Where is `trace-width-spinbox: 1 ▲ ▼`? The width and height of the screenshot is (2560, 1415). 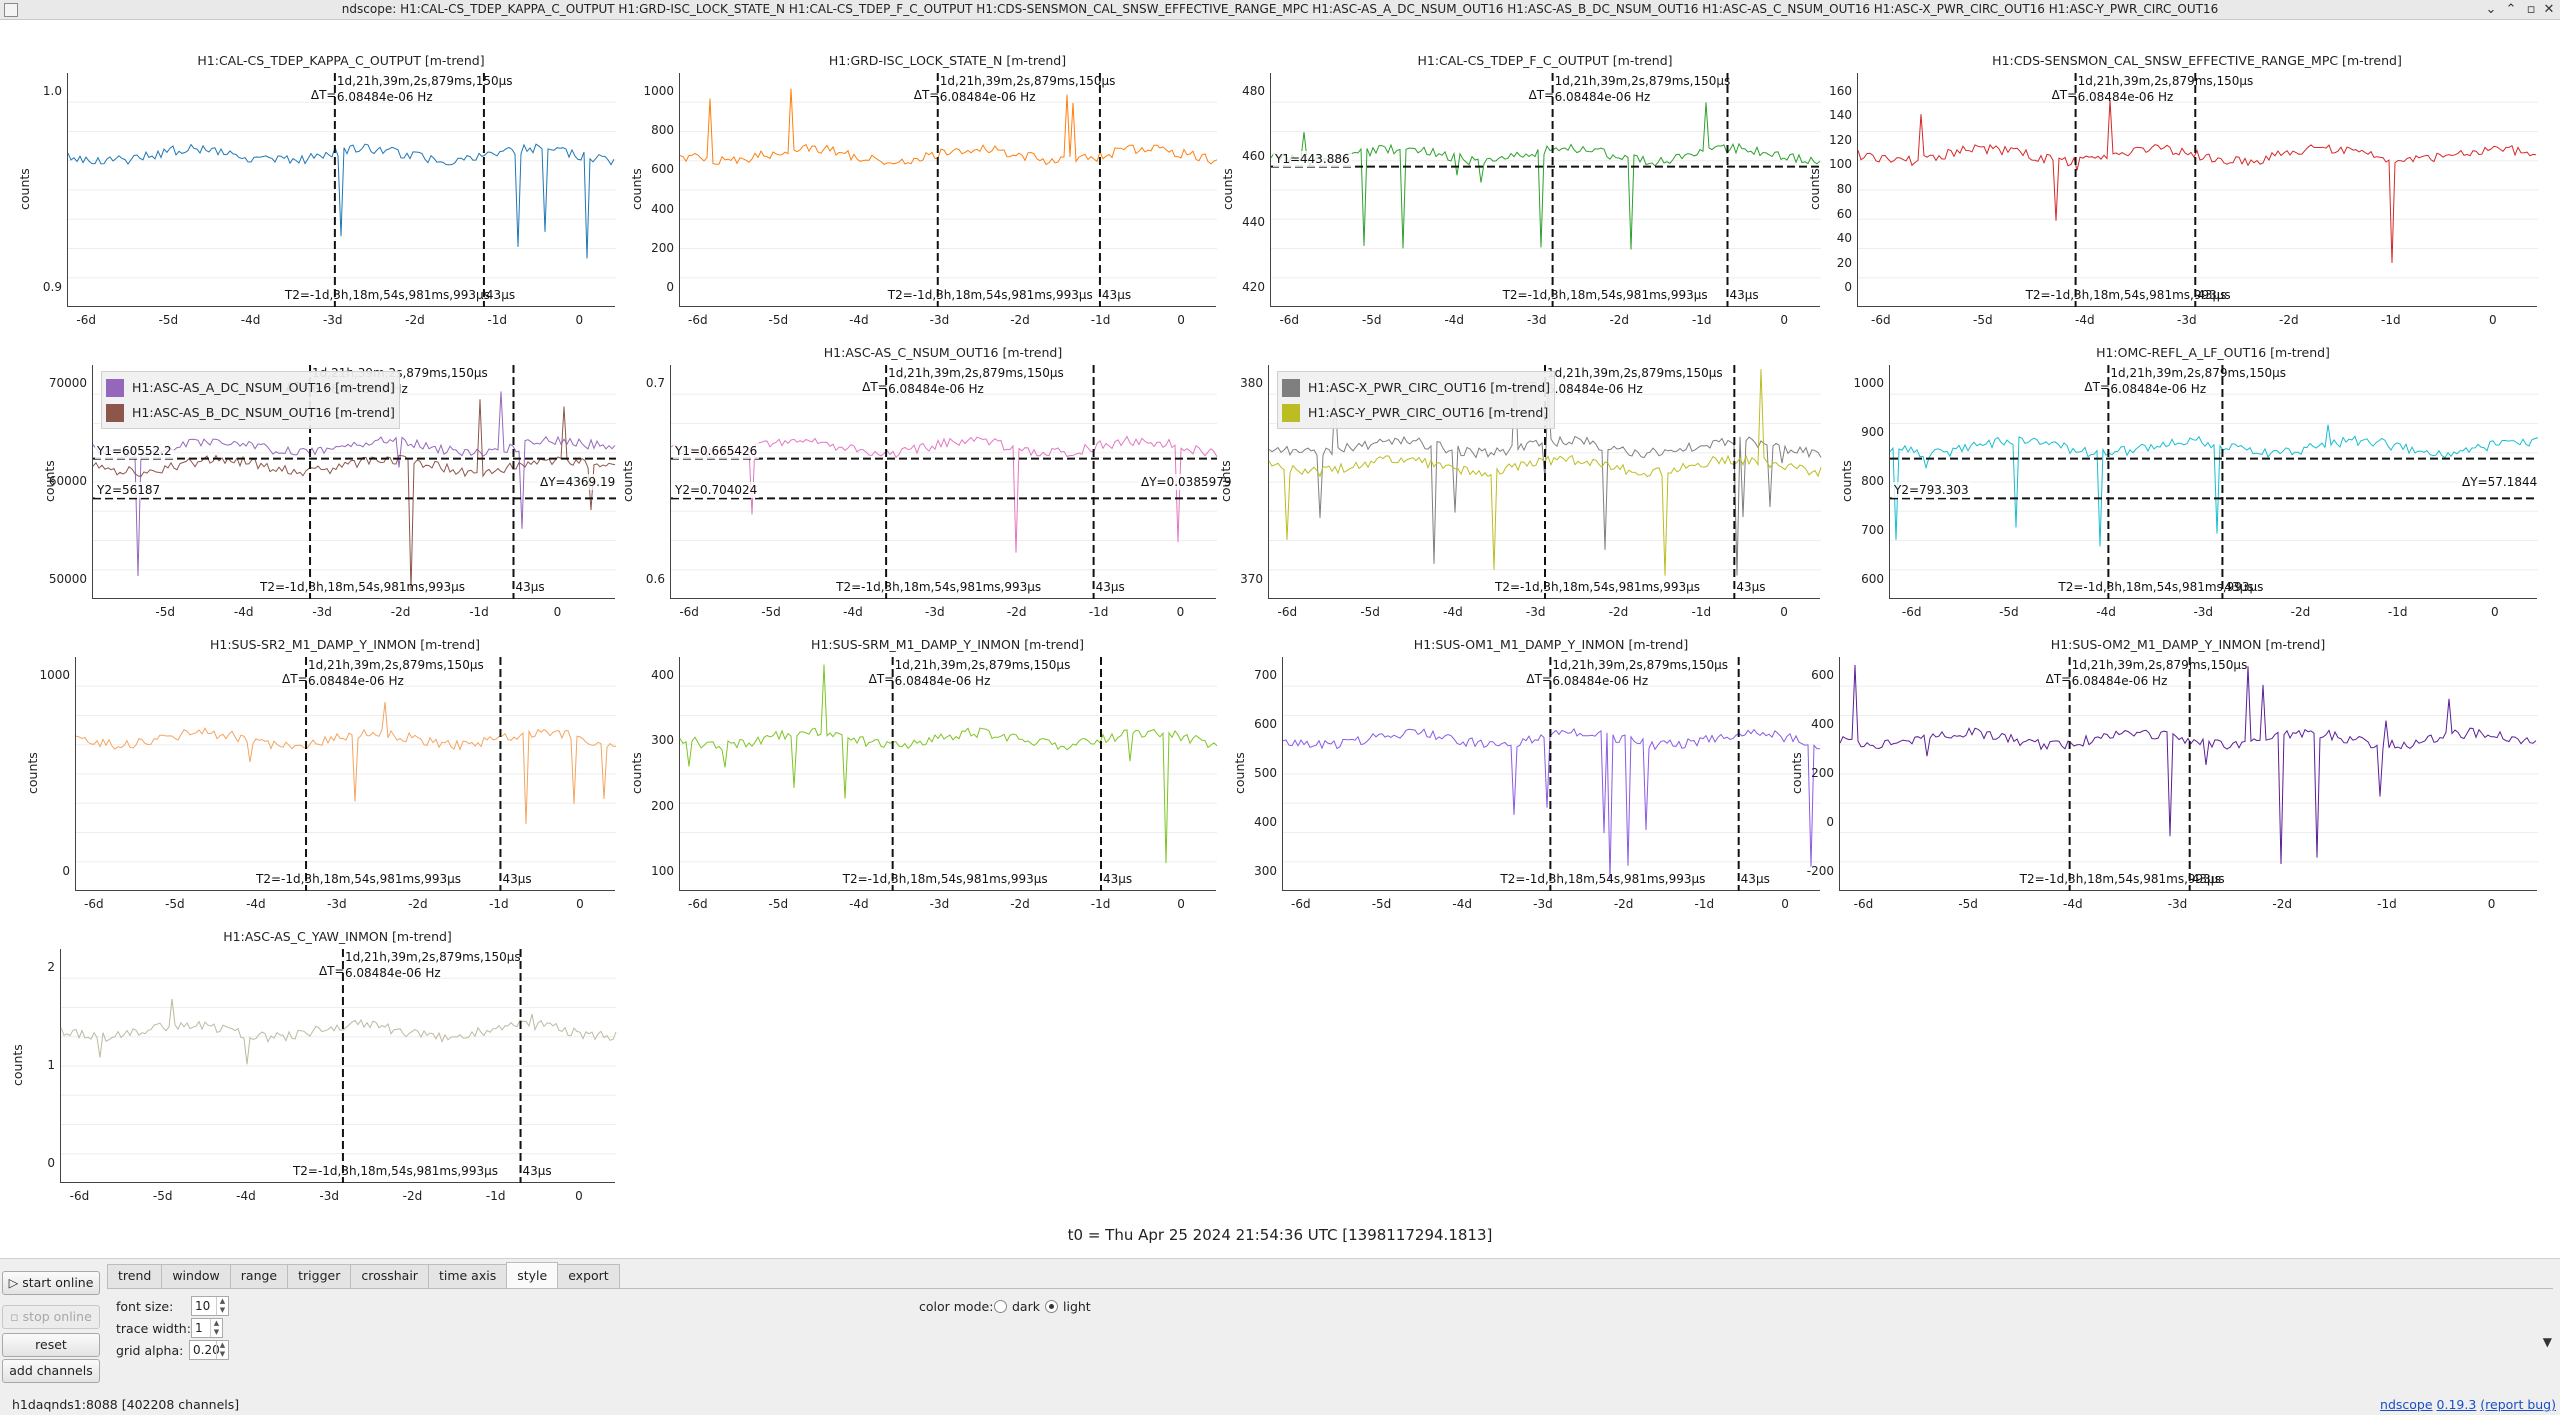 trace-width-spinbox: 1 ▲ ▼ is located at coordinates (207, 1328).